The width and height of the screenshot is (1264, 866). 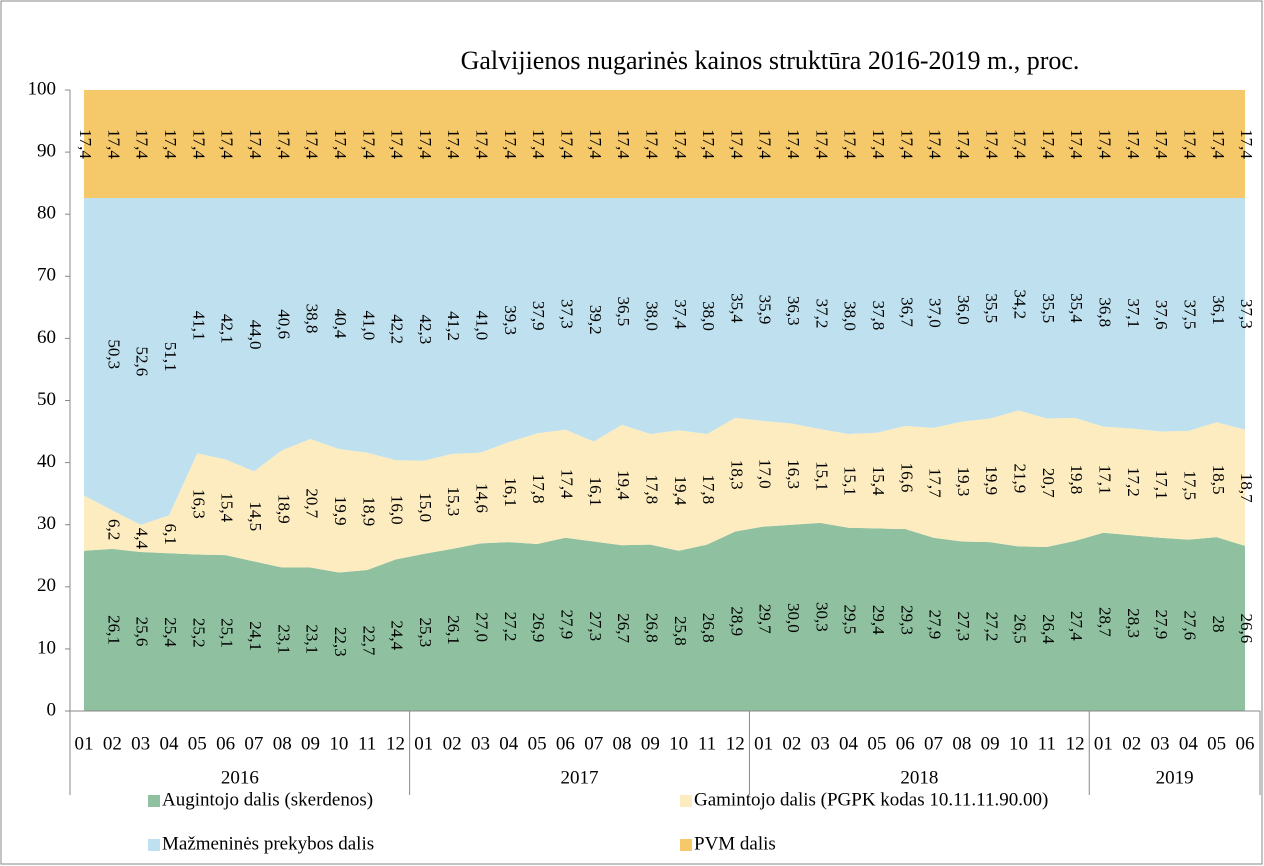 What do you see at coordinates (961, 743) in the screenshot?
I see `x-tick-label: 08` at bounding box center [961, 743].